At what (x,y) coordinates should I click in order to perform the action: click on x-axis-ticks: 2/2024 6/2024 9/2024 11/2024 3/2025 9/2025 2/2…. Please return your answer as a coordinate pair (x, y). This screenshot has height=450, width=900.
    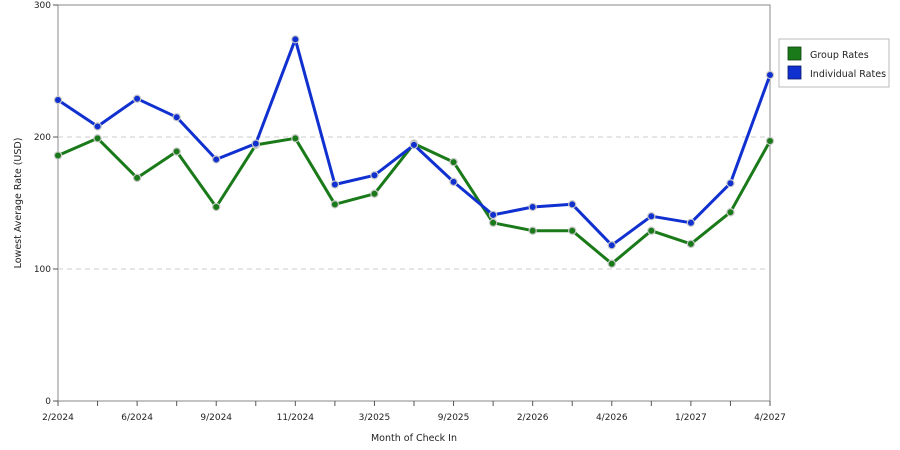
    Looking at the image, I should click on (414, 412).